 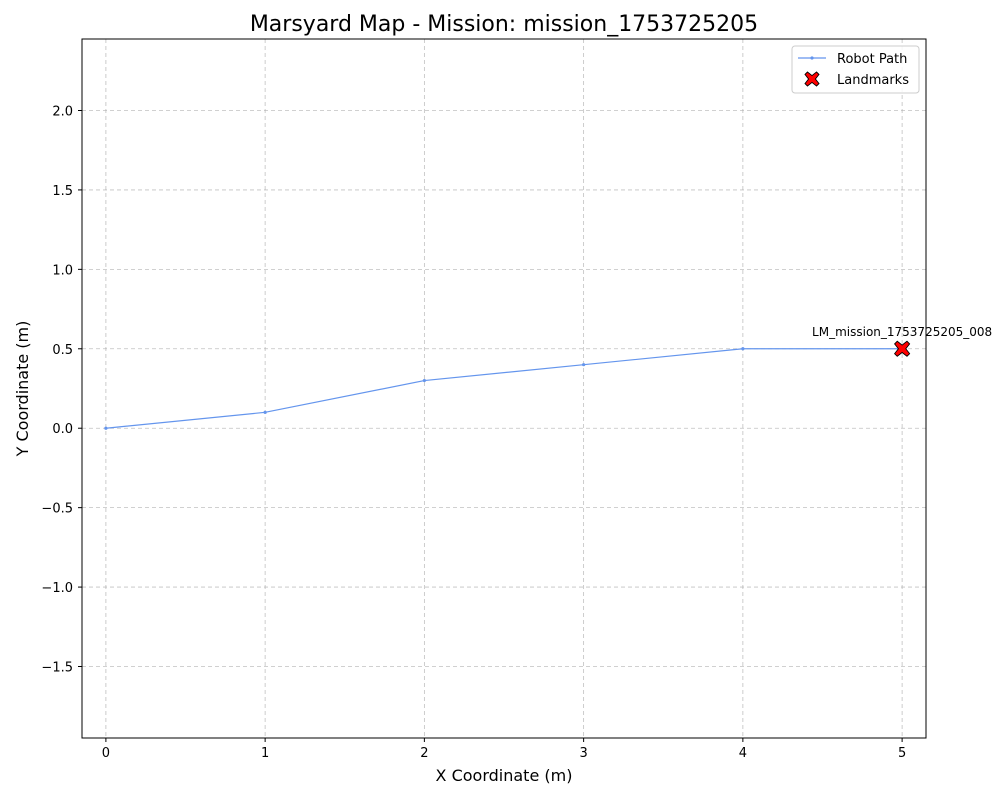 I want to click on legend: Robot Path Landmarks, so click(x=855, y=69).